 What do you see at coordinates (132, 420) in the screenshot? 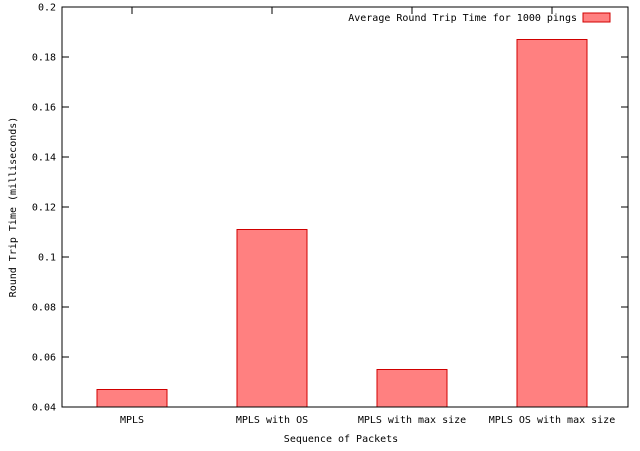
I see `x-tick-label: MPLS` at bounding box center [132, 420].